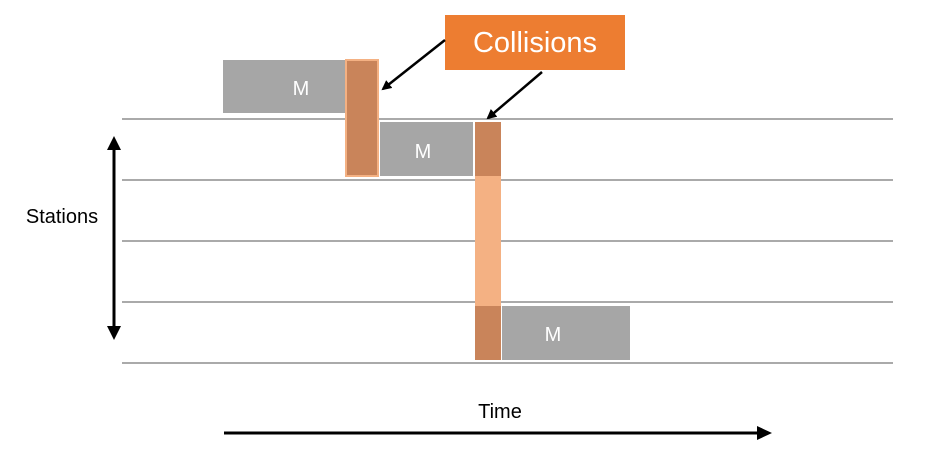  Describe the element at coordinates (62, 217) in the screenshot. I see `stations-label: Stations` at that location.